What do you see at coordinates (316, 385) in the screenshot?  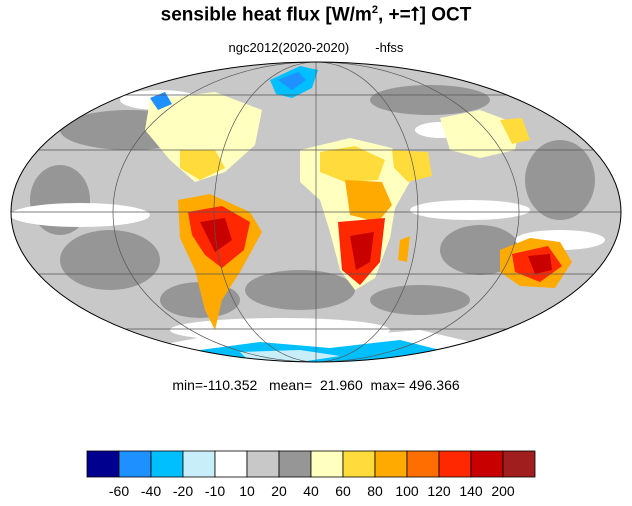 I see `stats-line: min=-110.352 mean= 21.960 max= 496.366` at bounding box center [316, 385].